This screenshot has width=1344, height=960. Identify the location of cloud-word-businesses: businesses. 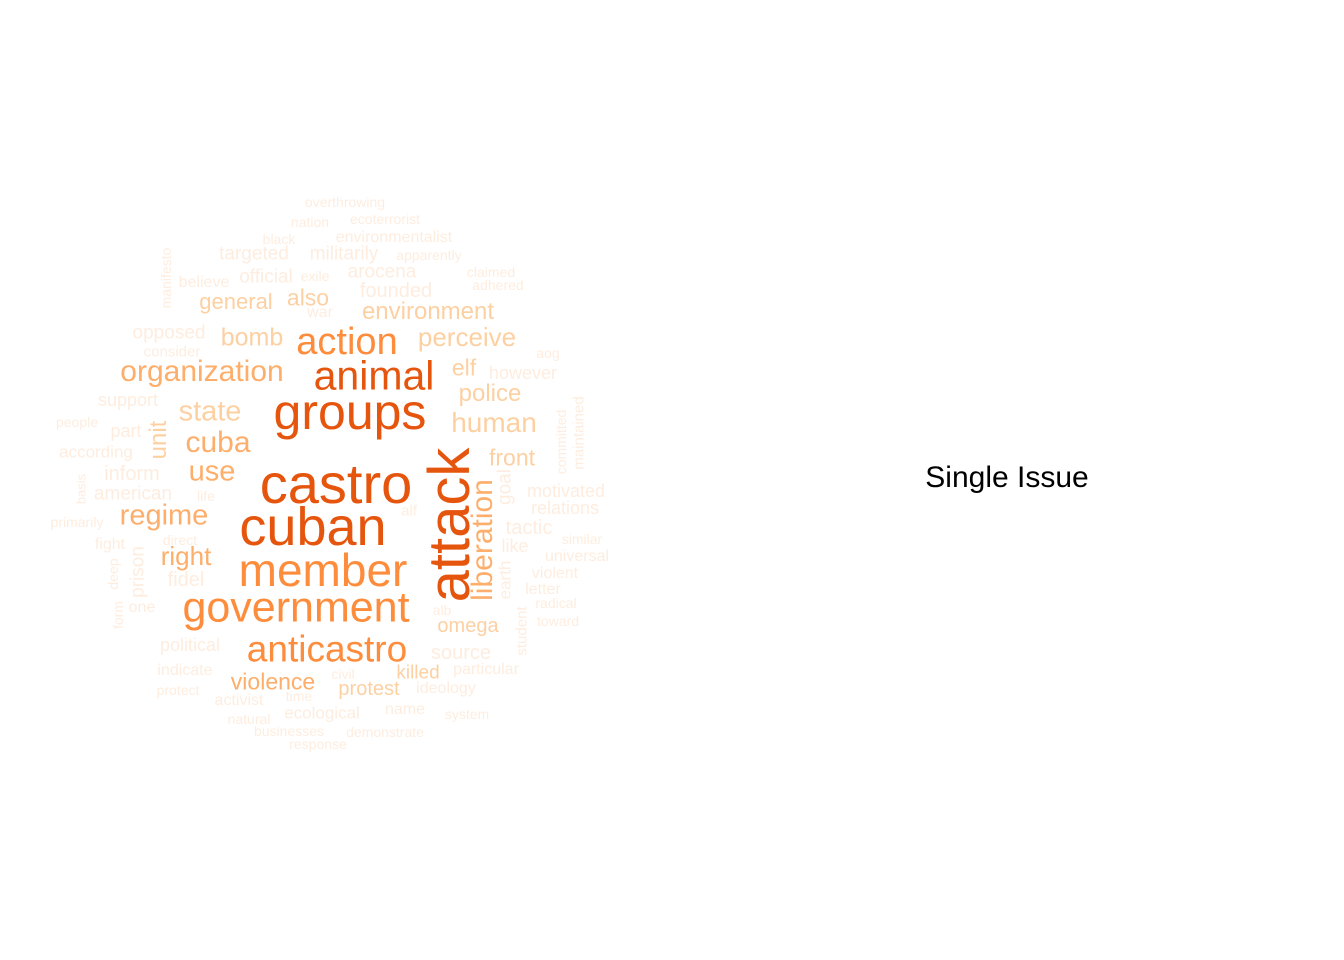
(289, 731).